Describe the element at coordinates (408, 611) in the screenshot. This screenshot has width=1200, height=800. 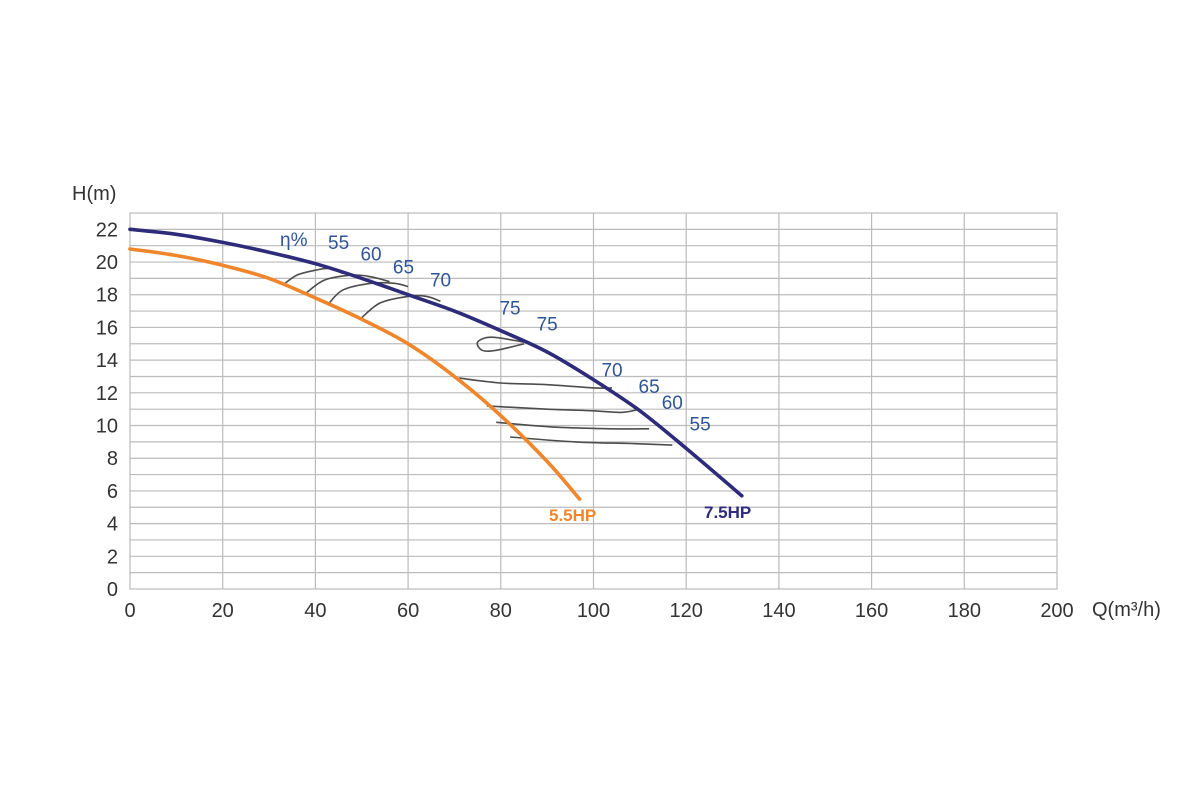
I see `x-tick-label: 60` at that location.